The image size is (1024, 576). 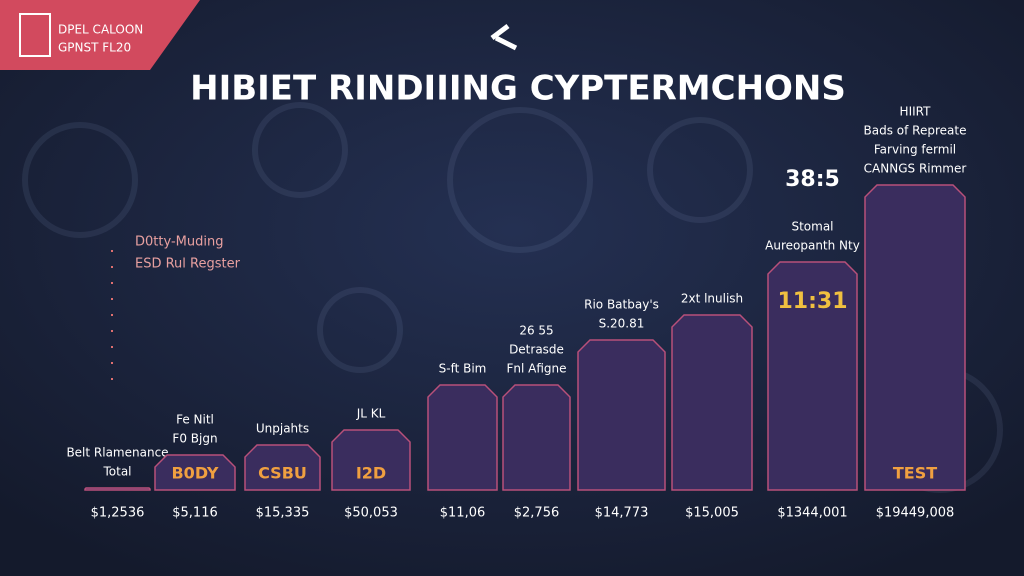 What do you see at coordinates (117, 453) in the screenshot?
I see `bar-annotation: Belt Rlamenance` at bounding box center [117, 453].